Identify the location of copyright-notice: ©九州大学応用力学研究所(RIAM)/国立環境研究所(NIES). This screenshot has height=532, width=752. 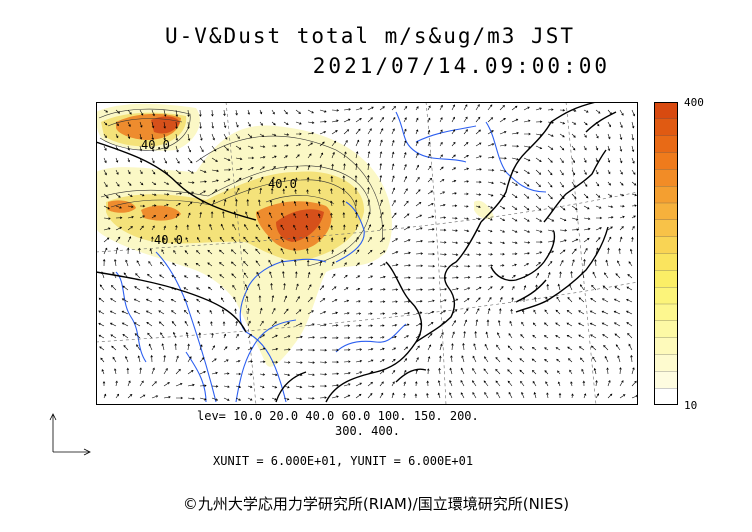
(376, 504).